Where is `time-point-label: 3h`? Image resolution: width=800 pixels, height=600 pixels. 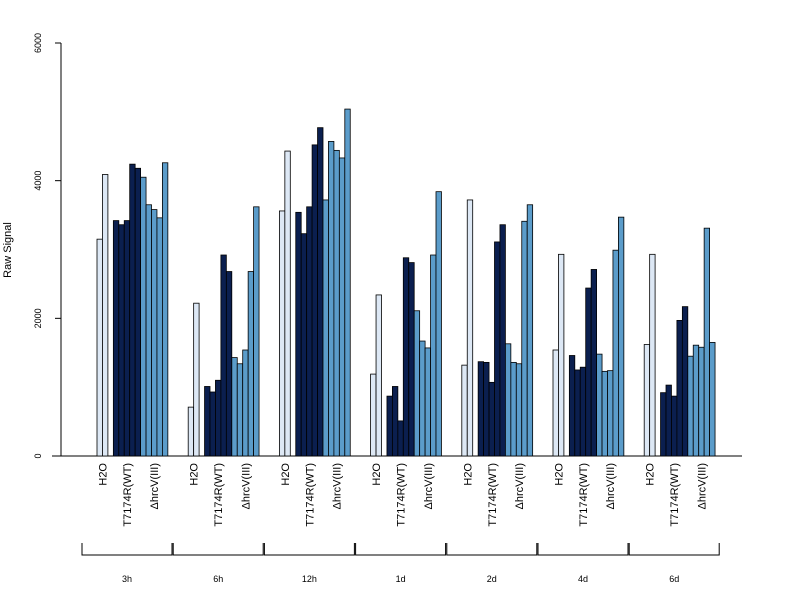
time-point-label: 3h is located at coordinates (127, 579).